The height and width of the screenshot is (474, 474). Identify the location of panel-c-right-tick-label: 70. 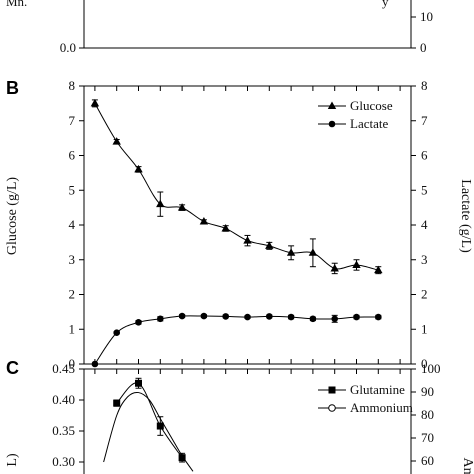
(427, 437).